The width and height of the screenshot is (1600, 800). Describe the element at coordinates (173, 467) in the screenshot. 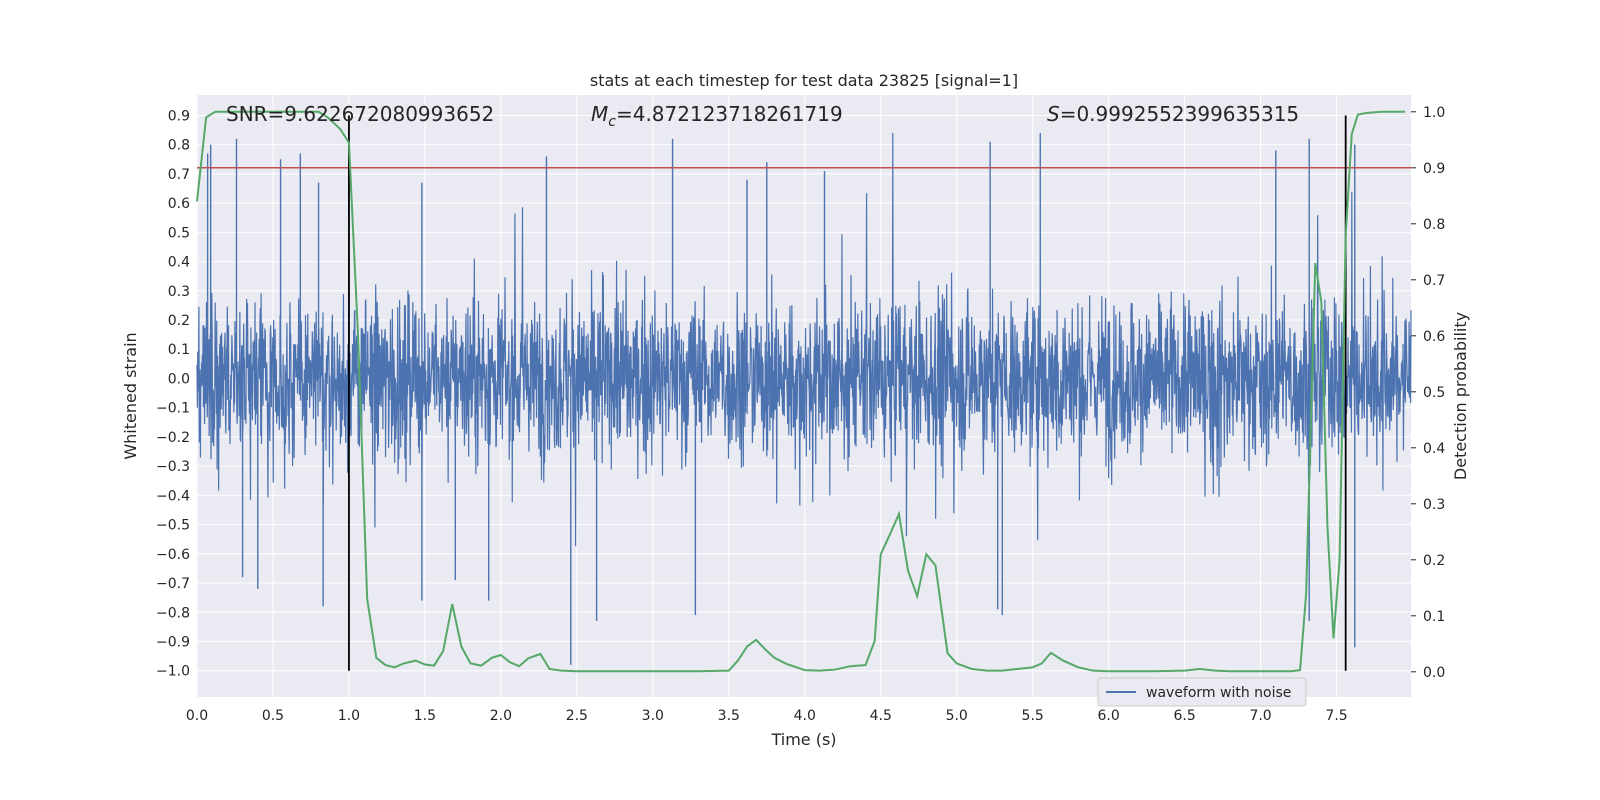

I see `left-y-tick-label: −0.3` at that location.